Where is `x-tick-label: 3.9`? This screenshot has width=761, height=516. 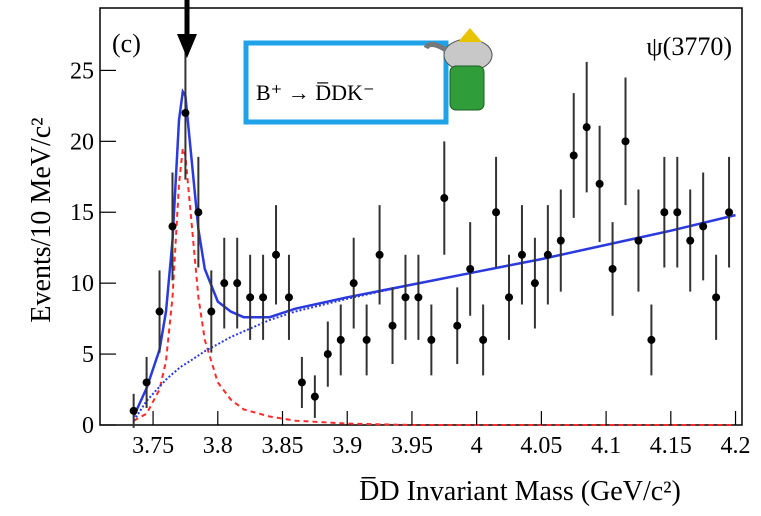
x-tick-label: 3.9 is located at coordinates (347, 446).